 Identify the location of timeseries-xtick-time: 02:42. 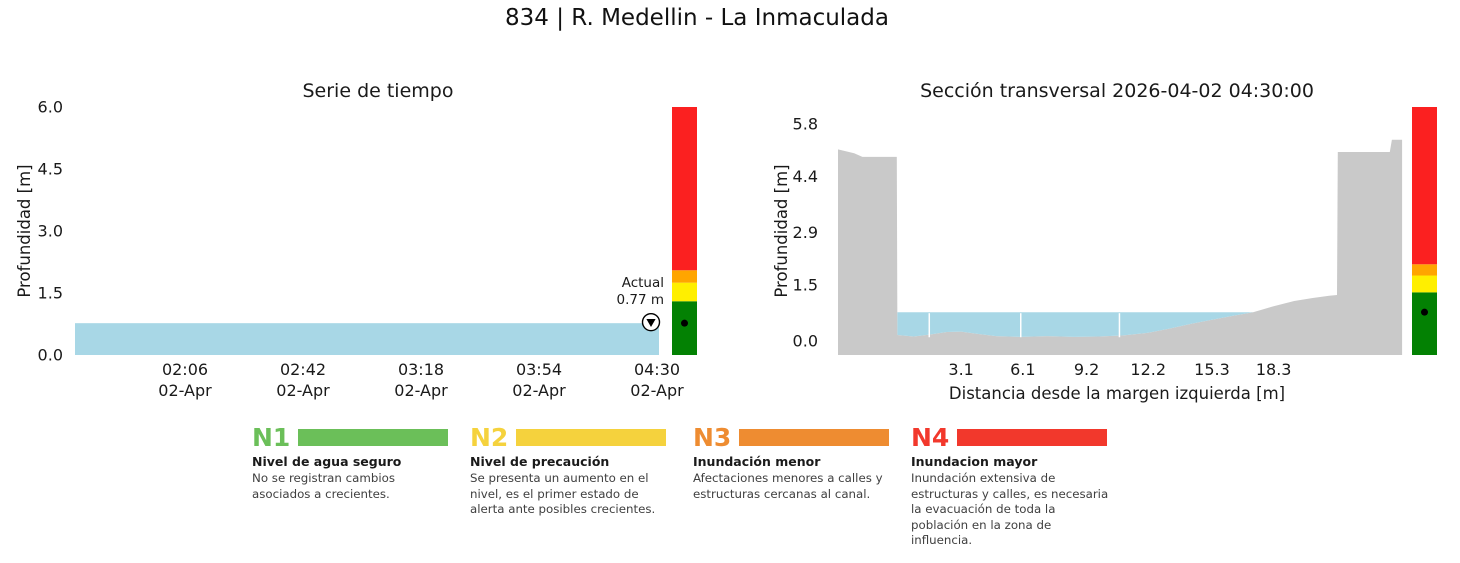
(303, 369).